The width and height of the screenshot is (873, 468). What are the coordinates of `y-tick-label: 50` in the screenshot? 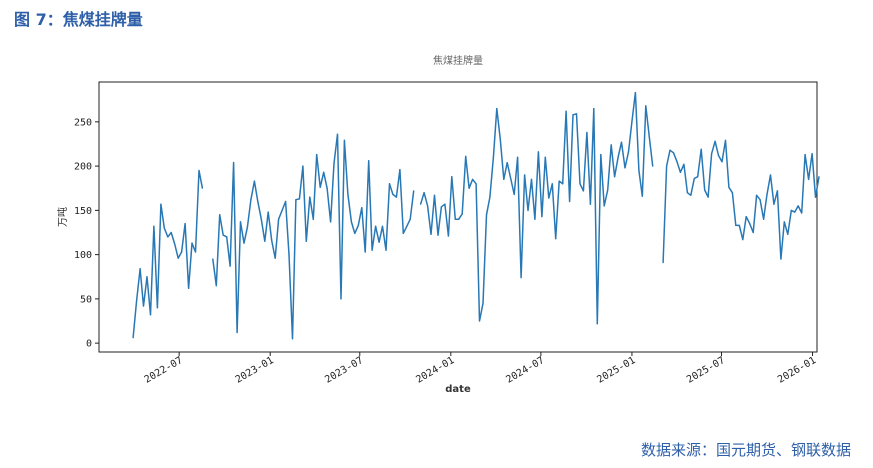 It's located at (86, 299).